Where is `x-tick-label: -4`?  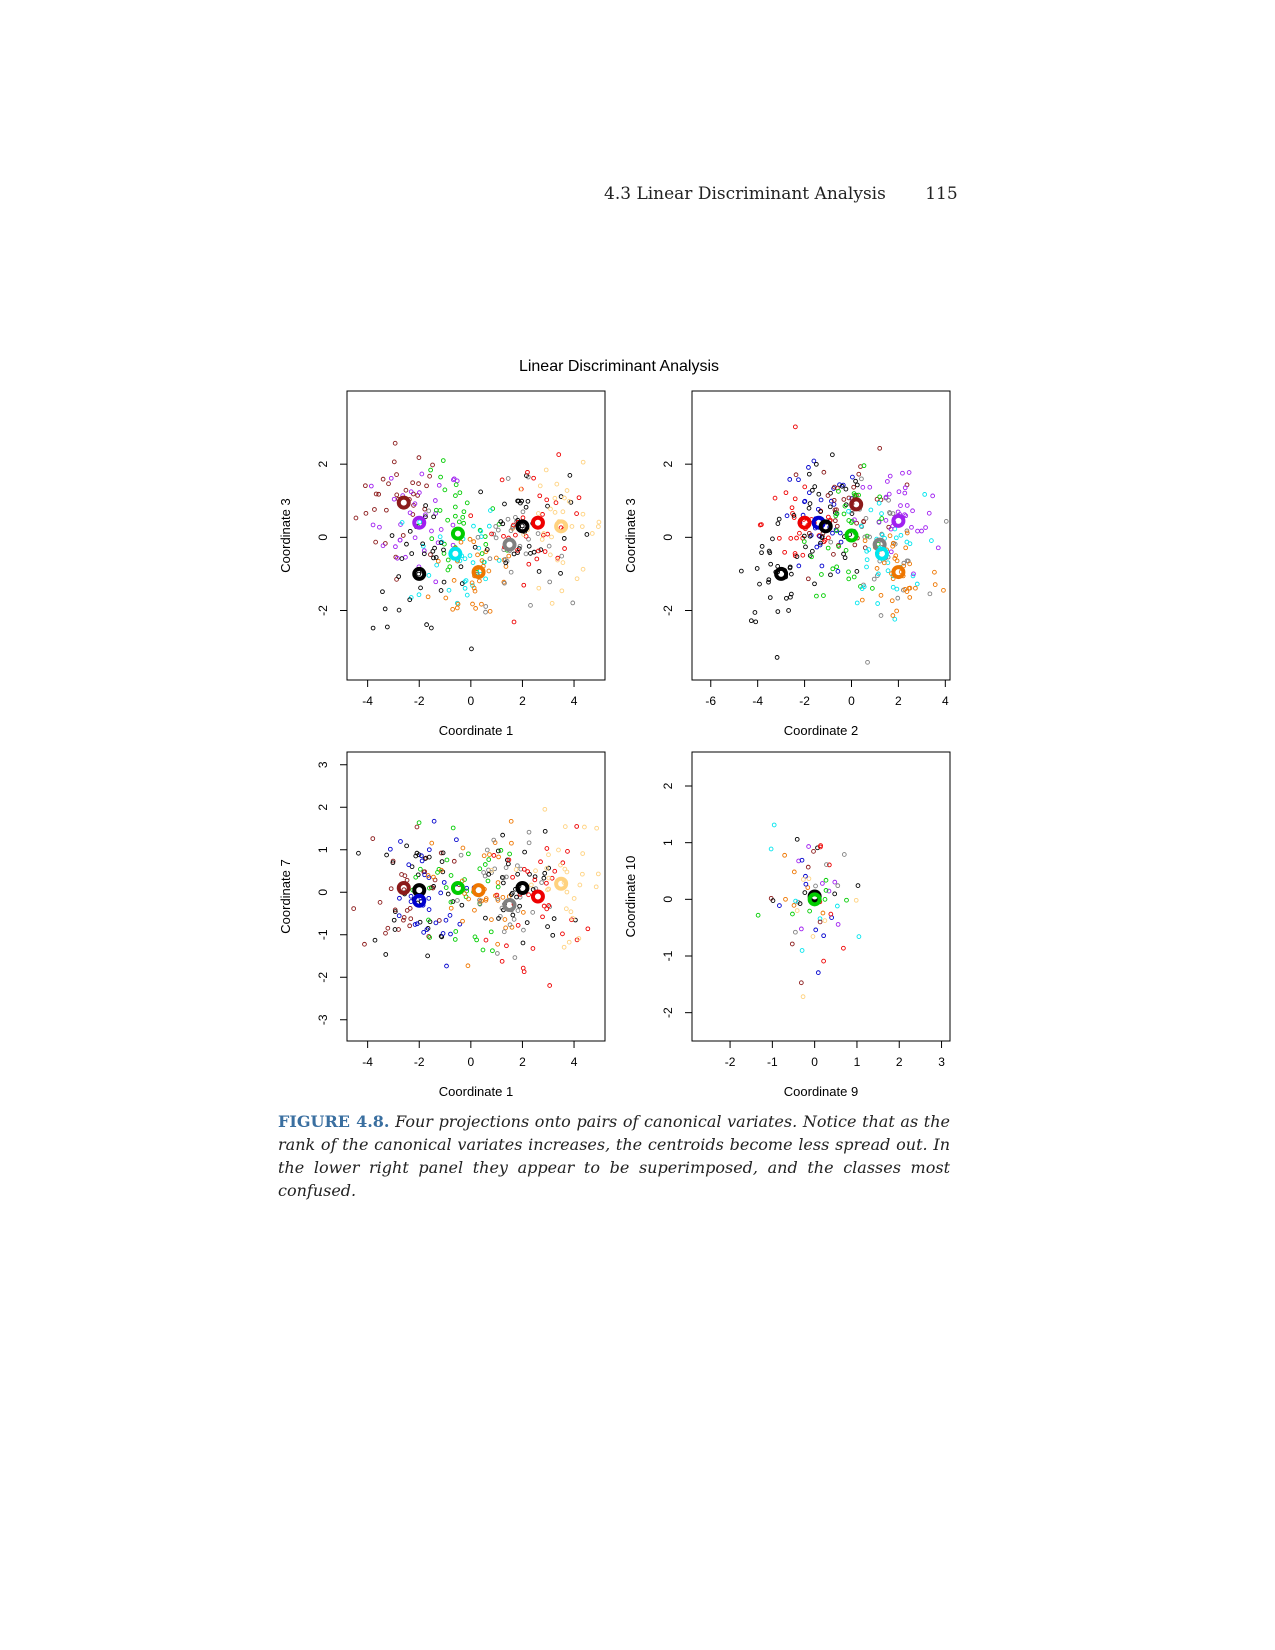 x-tick-label: -4 is located at coordinates (757, 701).